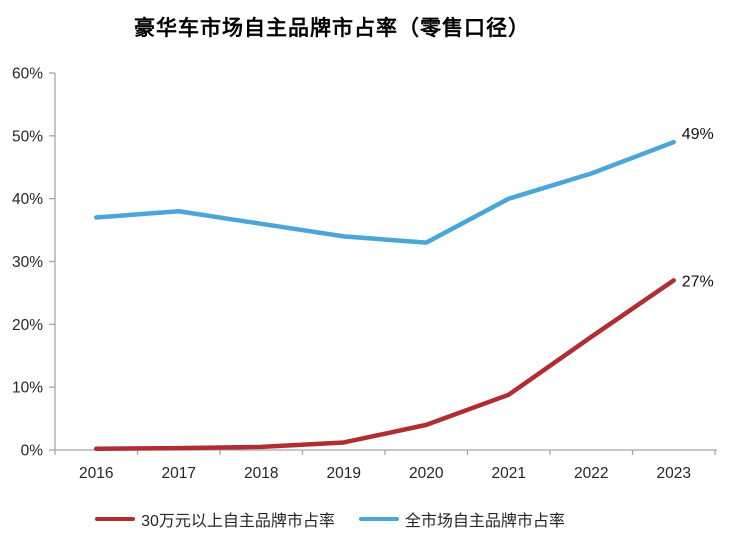 This screenshot has height=544, width=734. I want to click on legend-item-full-market: 全市场自主品牌市占率, so click(461, 519).